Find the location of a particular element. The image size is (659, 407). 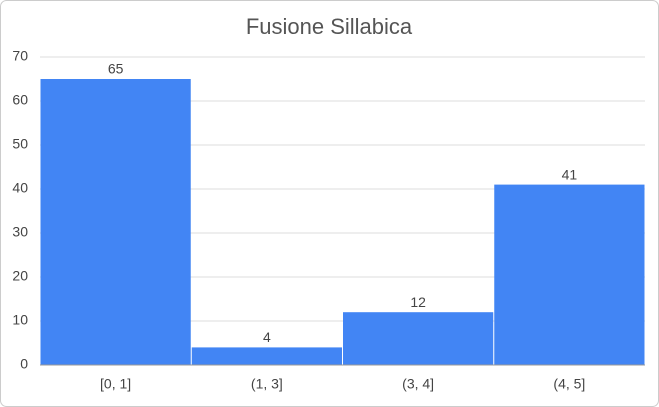

y-tick-label: 60 is located at coordinates (20, 100).